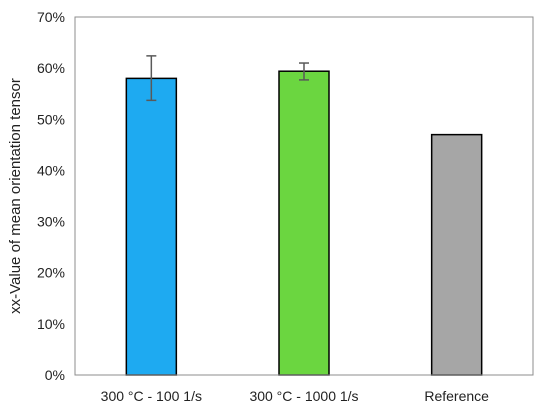  Describe the element at coordinates (51, 196) in the screenshot. I see `y-axis-ticks: 0% 10% 20% 30% 40% 50% 60% 70%` at that location.